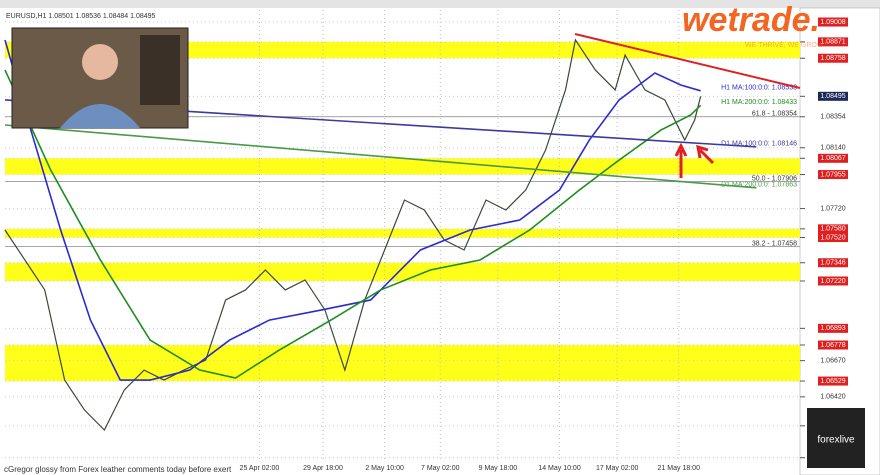  I want to click on annotation: H1 MA:100:0:0: 1.08533, so click(759, 88).